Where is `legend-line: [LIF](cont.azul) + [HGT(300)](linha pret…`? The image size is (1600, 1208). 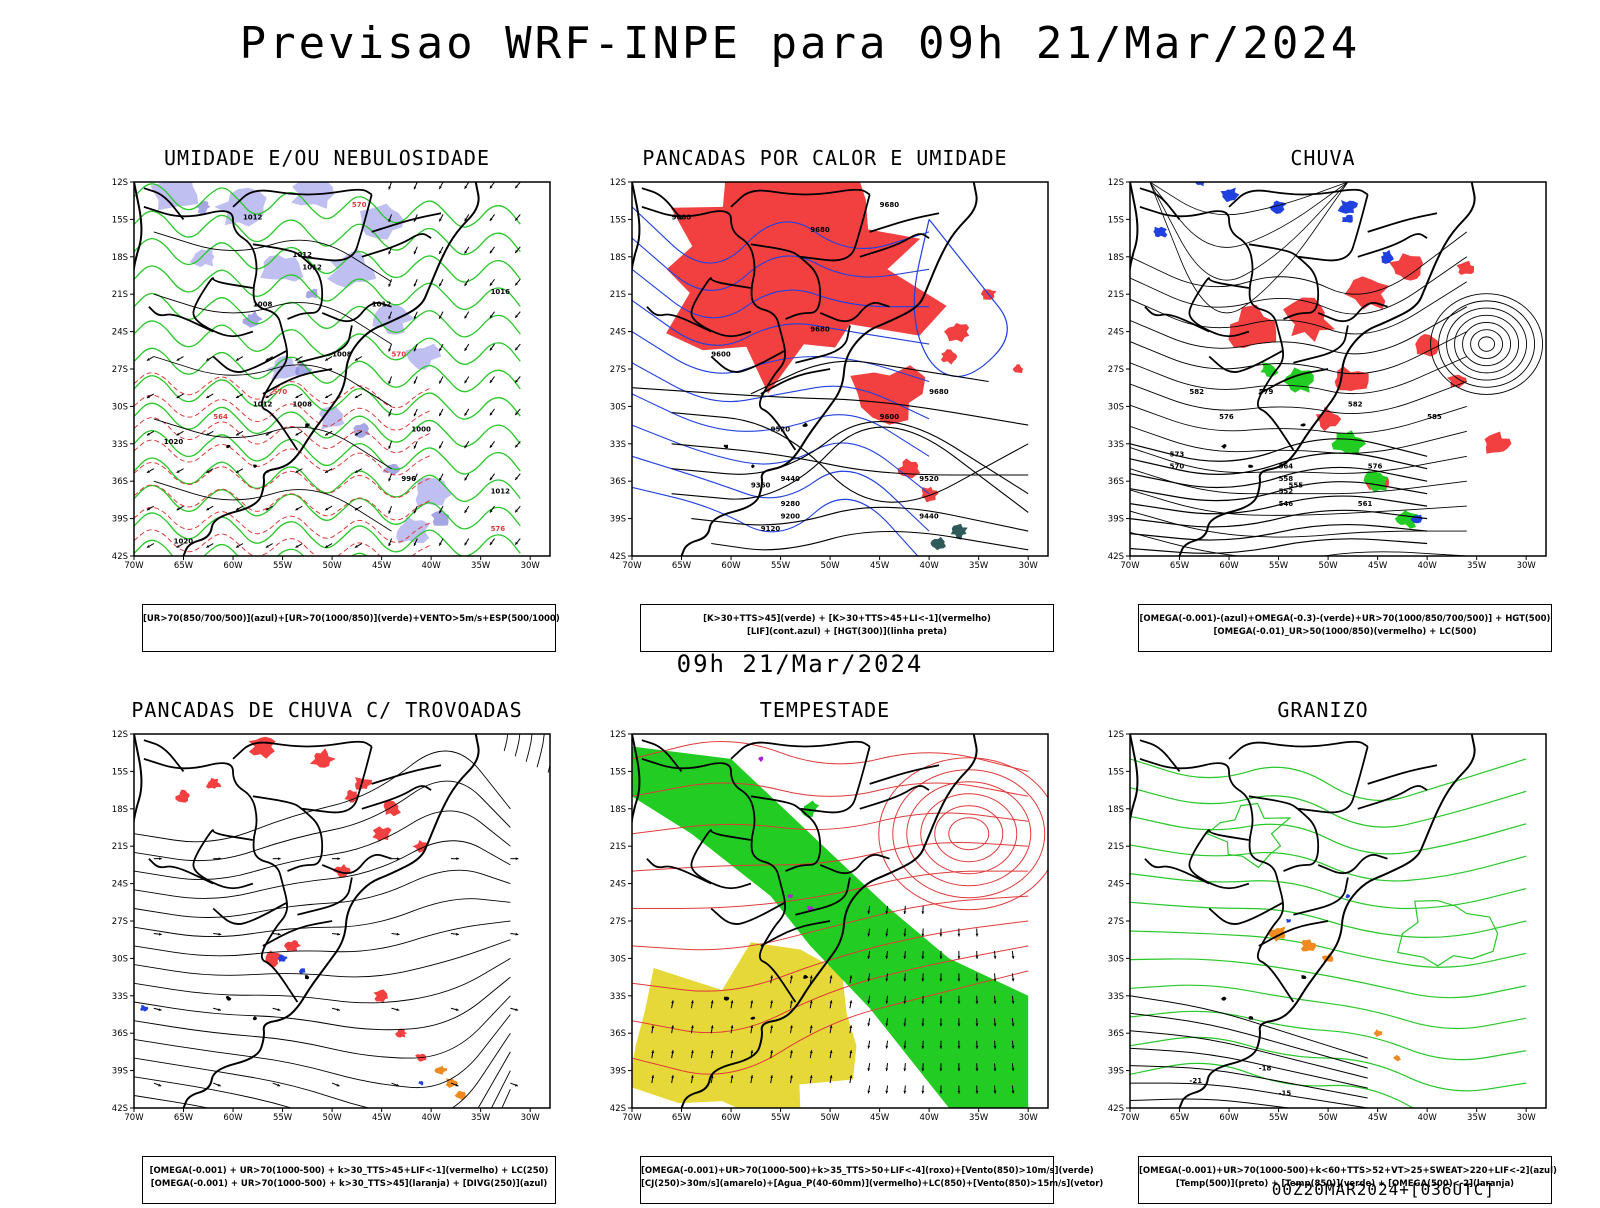
legend-line: [LIF](cont.azul) + [HGT(300)](linha pret… is located at coordinates (847, 632).